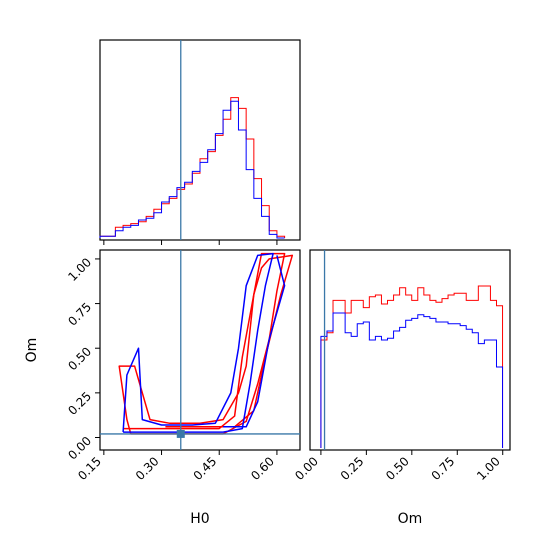 The width and height of the screenshot is (550, 550). I want to click on x-tick-label-H0: 0.15, so click(89, 468).